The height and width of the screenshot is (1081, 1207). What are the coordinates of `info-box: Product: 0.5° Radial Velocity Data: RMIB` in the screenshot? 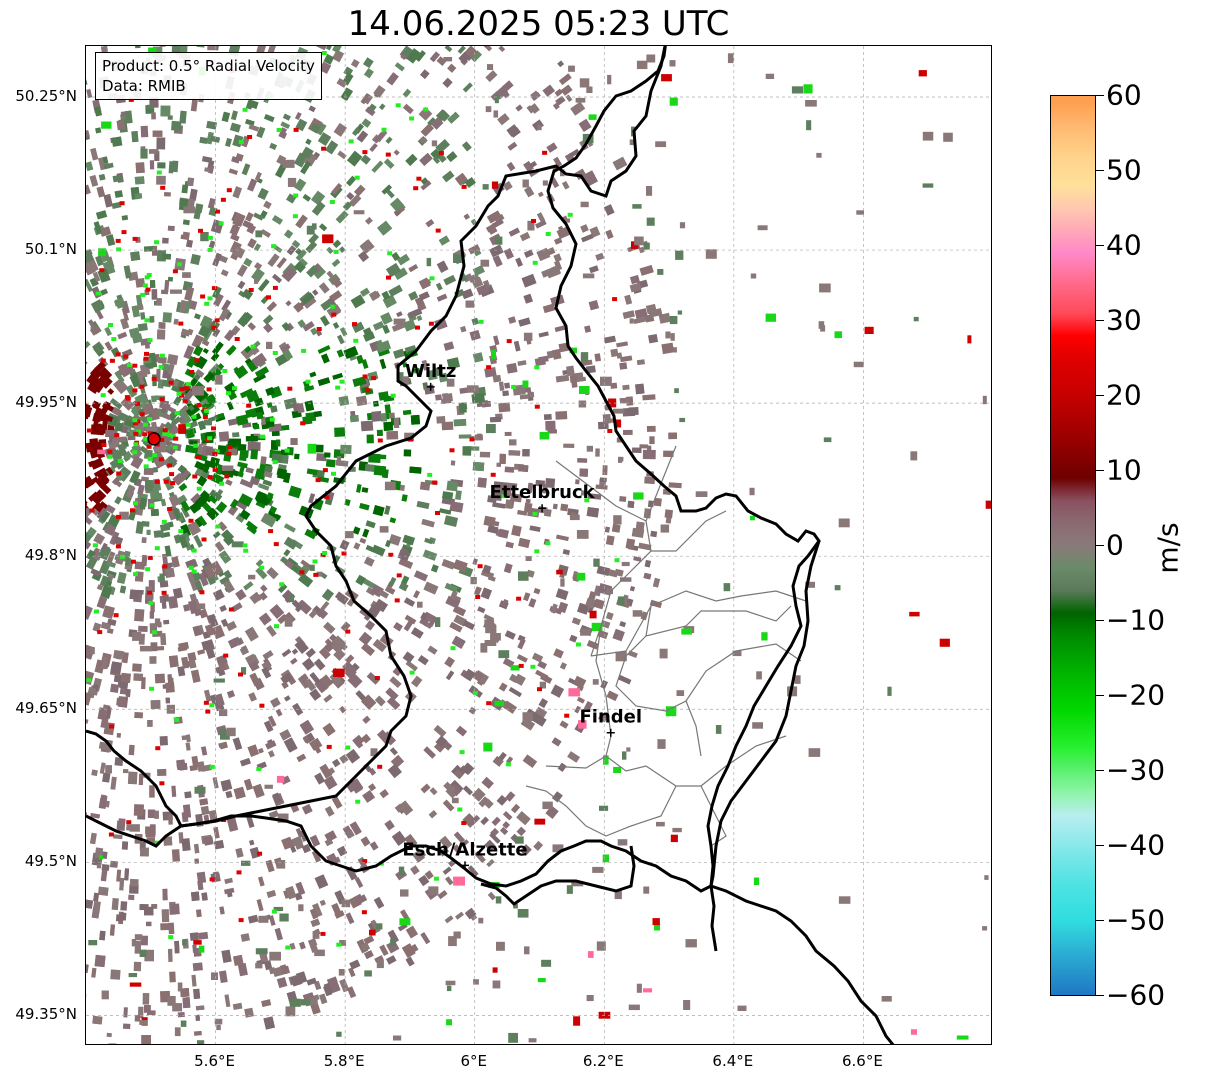 It's located at (208, 76).